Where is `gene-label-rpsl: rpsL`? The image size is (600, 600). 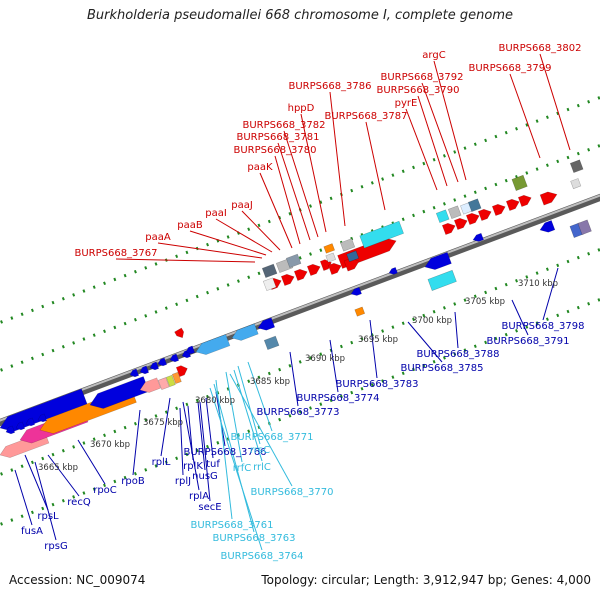 gene-label-rpsl: rpsL is located at coordinates (48, 516).